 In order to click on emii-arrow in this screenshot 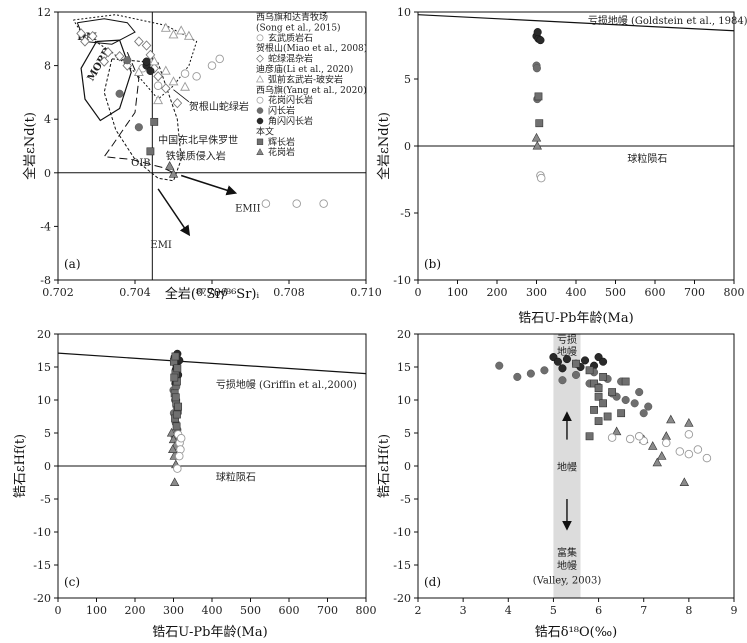, I will do `click(209, 185)`.